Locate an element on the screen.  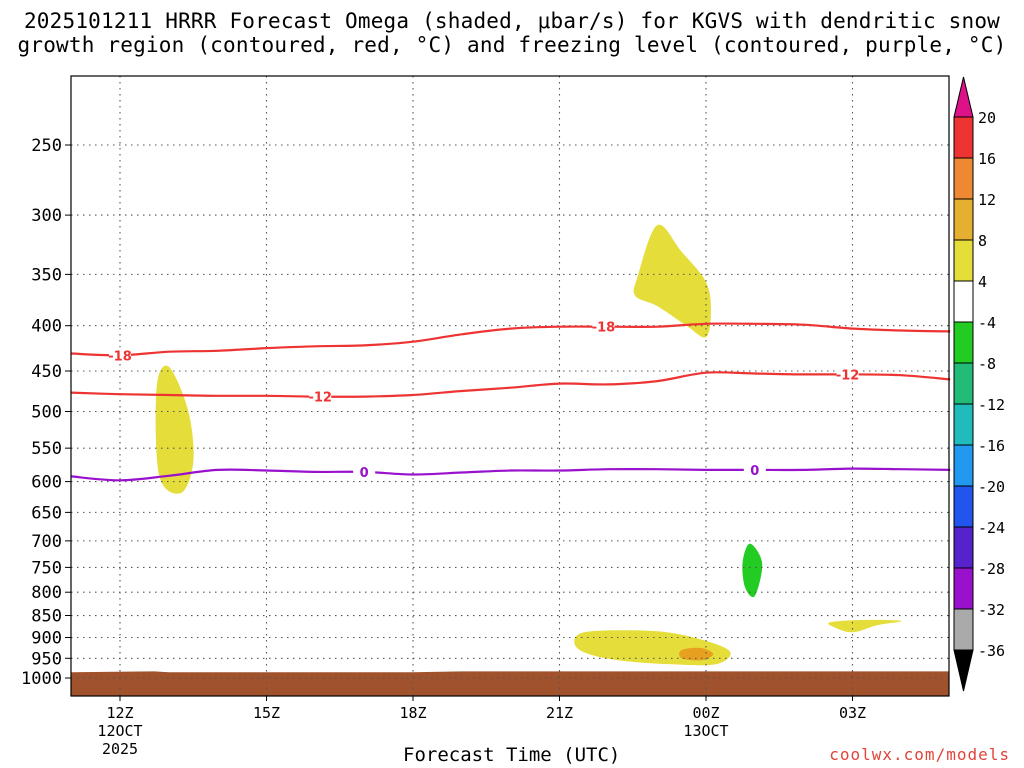
credit-link: coolwx.com/models is located at coordinates (919, 754).